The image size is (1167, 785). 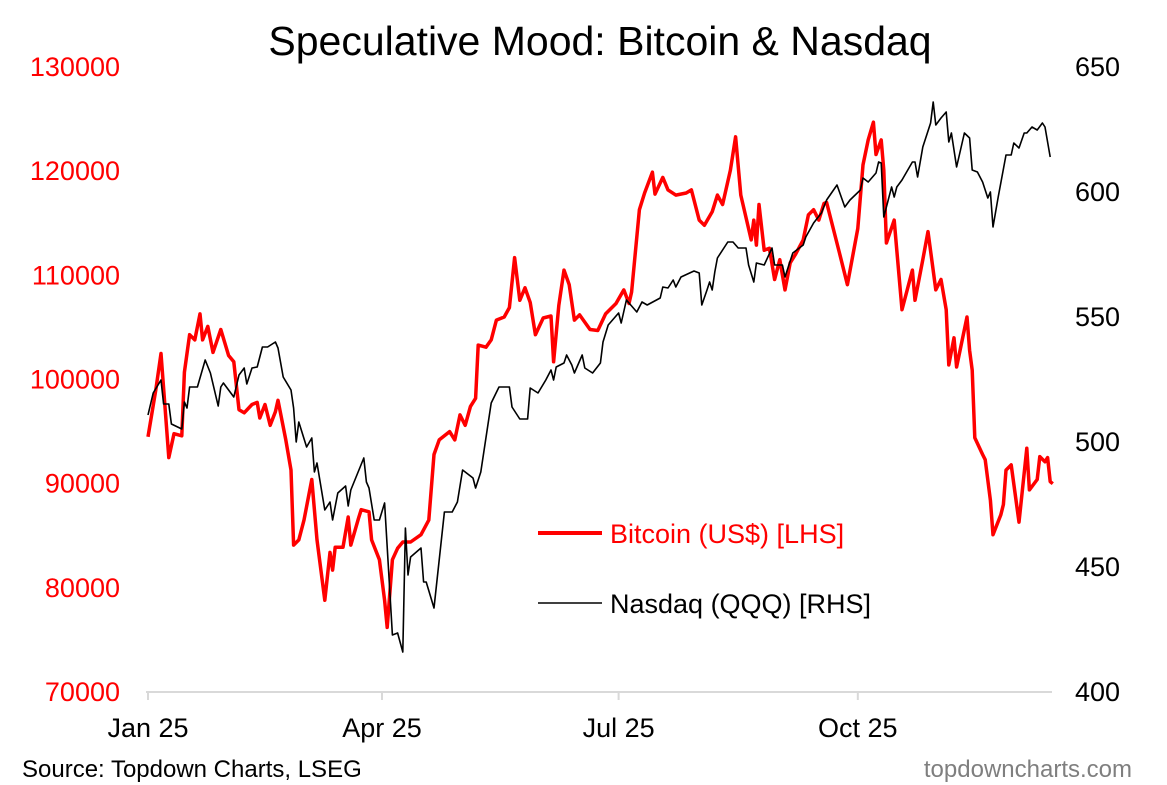 What do you see at coordinates (82, 588) in the screenshot?
I see `left-tick-label: 80000` at bounding box center [82, 588].